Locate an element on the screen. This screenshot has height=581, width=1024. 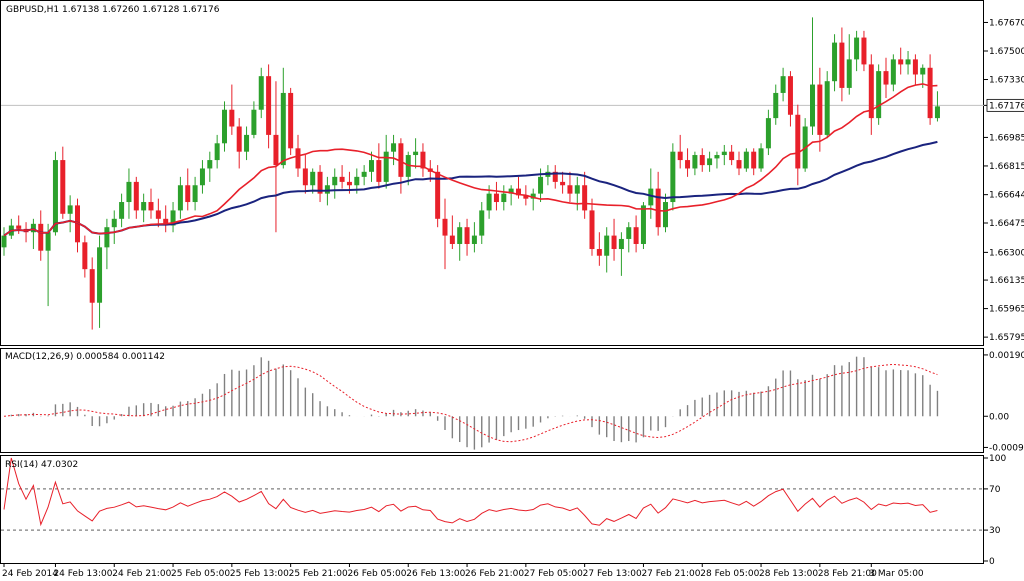
rsi-line is located at coordinates (492, 494).